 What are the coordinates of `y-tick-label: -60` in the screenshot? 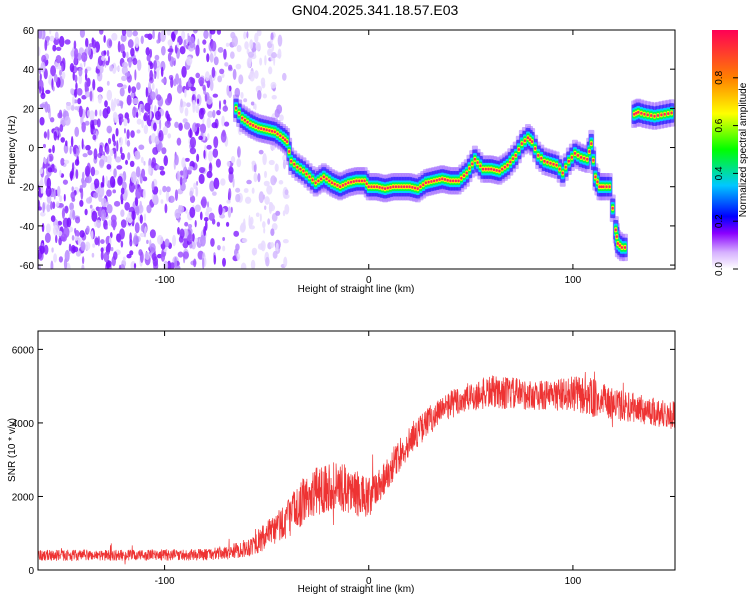 It's located at (27, 266).